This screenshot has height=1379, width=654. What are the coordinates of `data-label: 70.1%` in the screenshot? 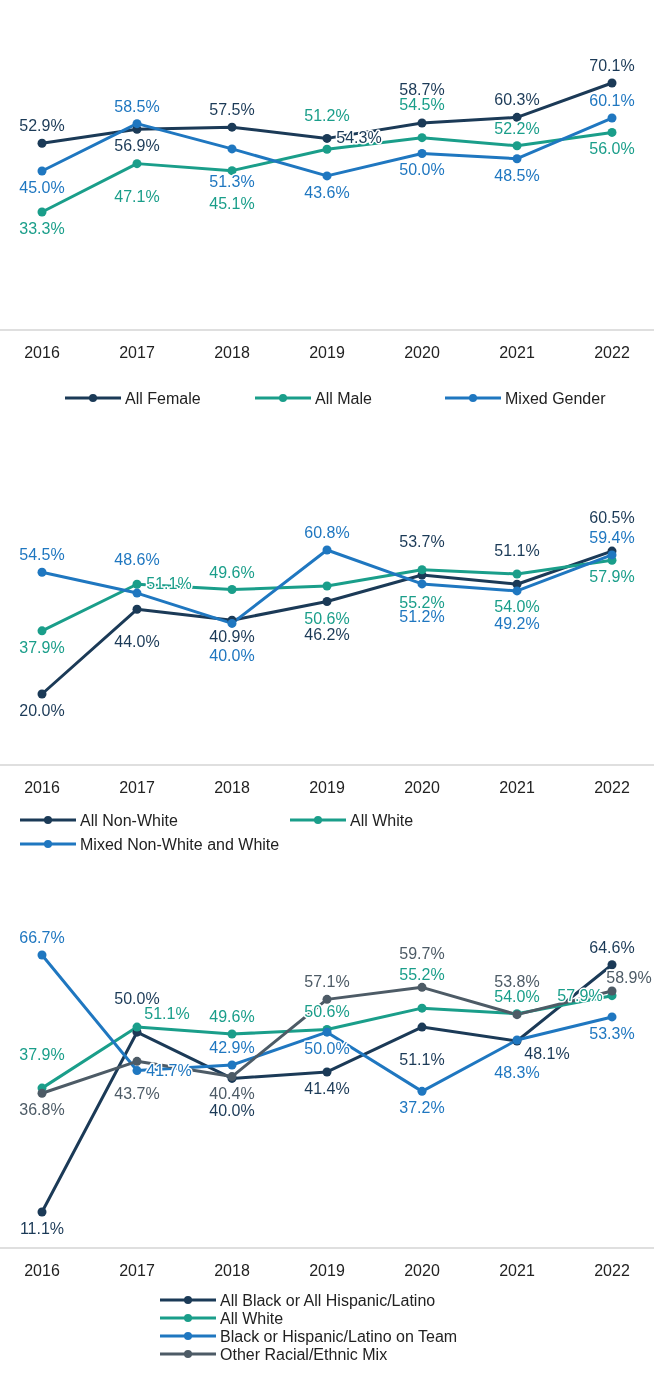 It's located at (612, 65).